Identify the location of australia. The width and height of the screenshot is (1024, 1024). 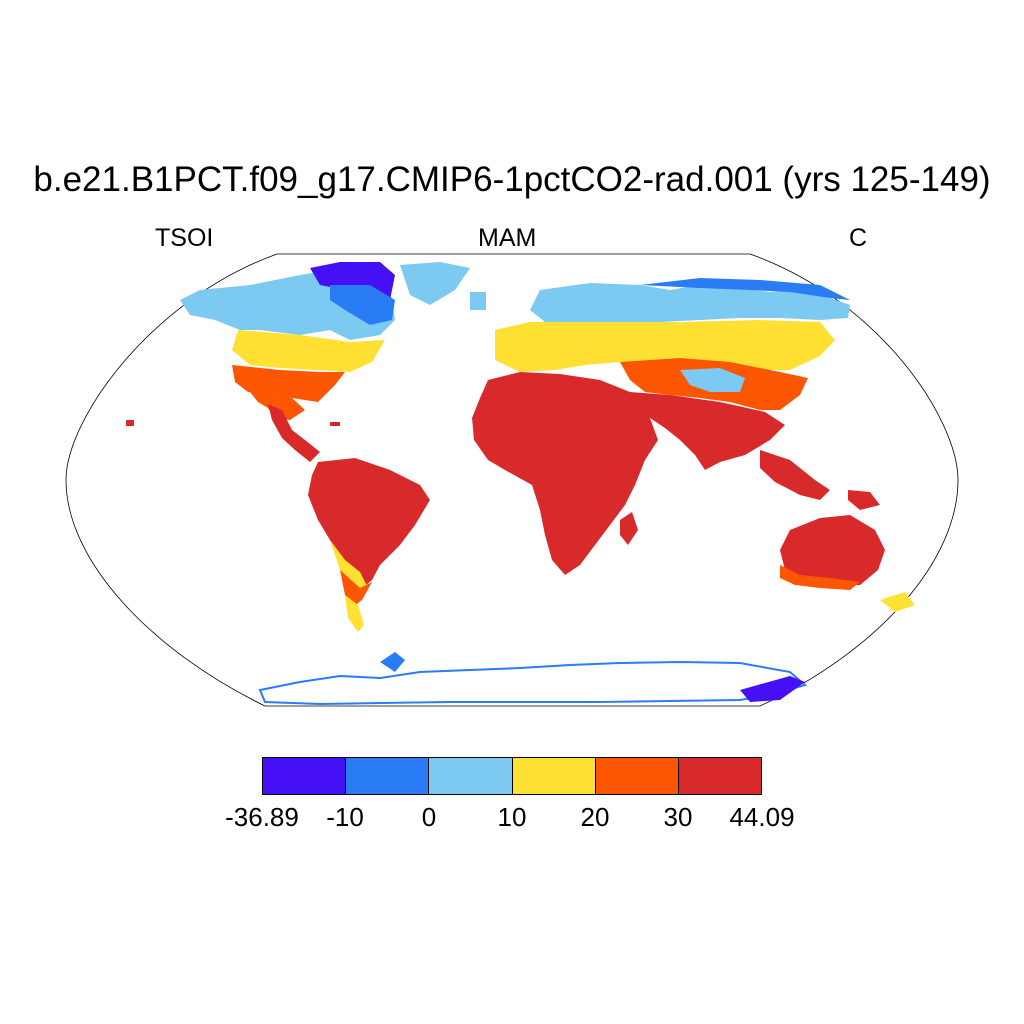
(847, 551).